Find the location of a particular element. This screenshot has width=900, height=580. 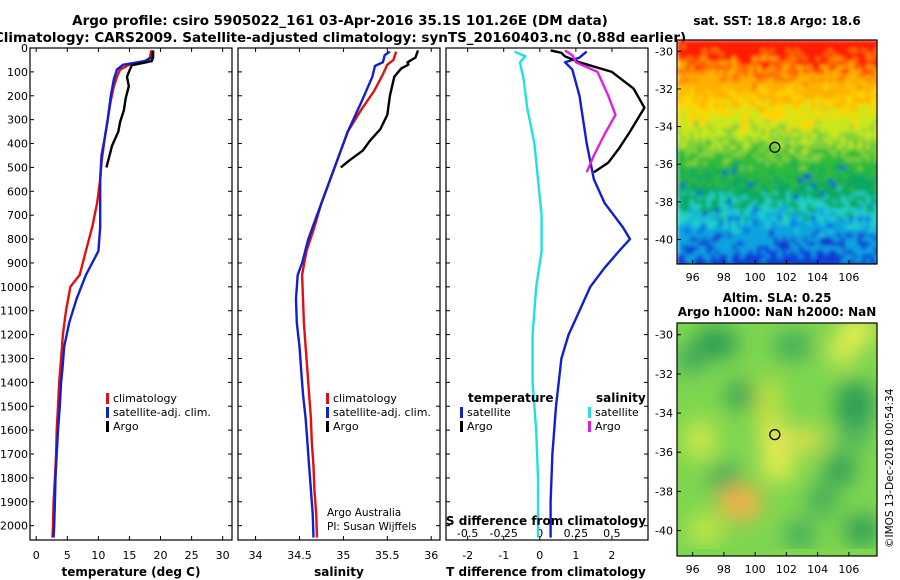

depth-tick-label: 500 is located at coordinates (17, 167).